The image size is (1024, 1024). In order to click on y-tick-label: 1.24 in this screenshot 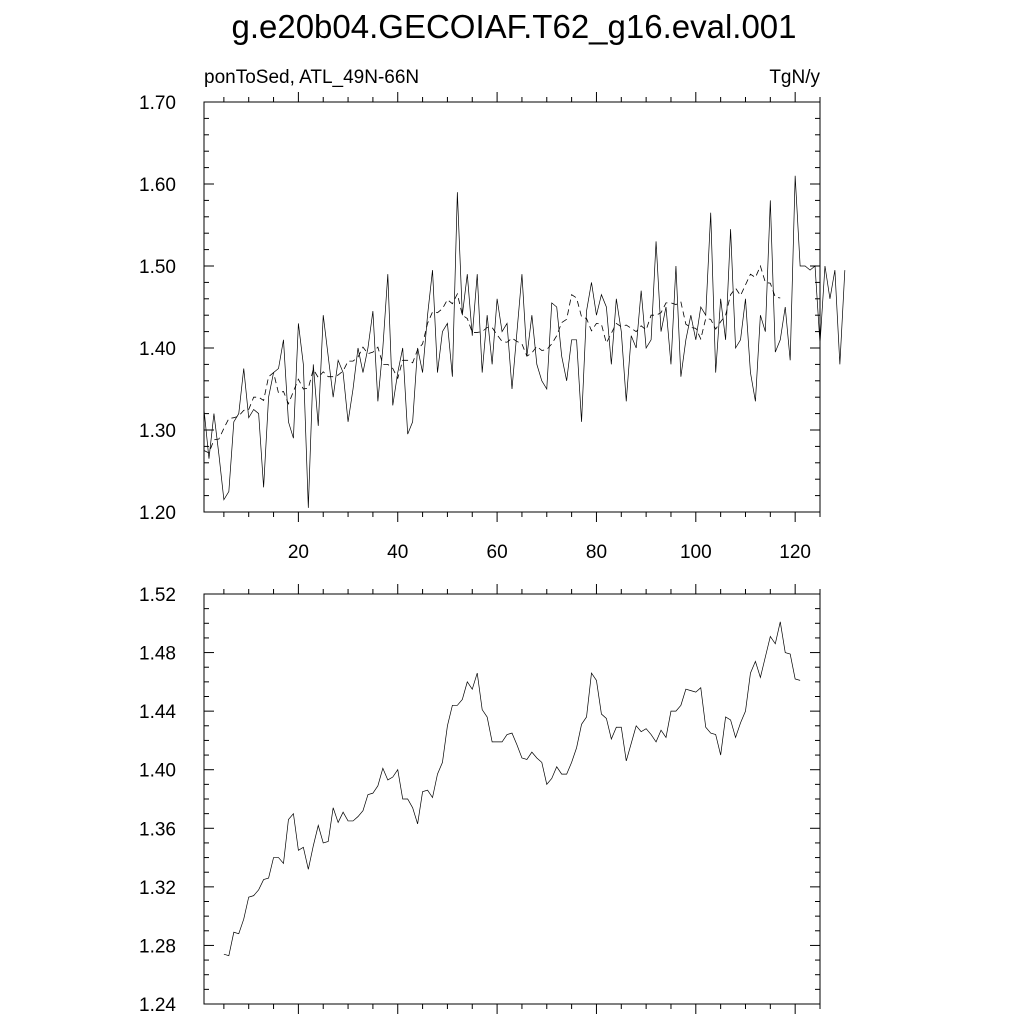, I will do `click(157, 1005)`.